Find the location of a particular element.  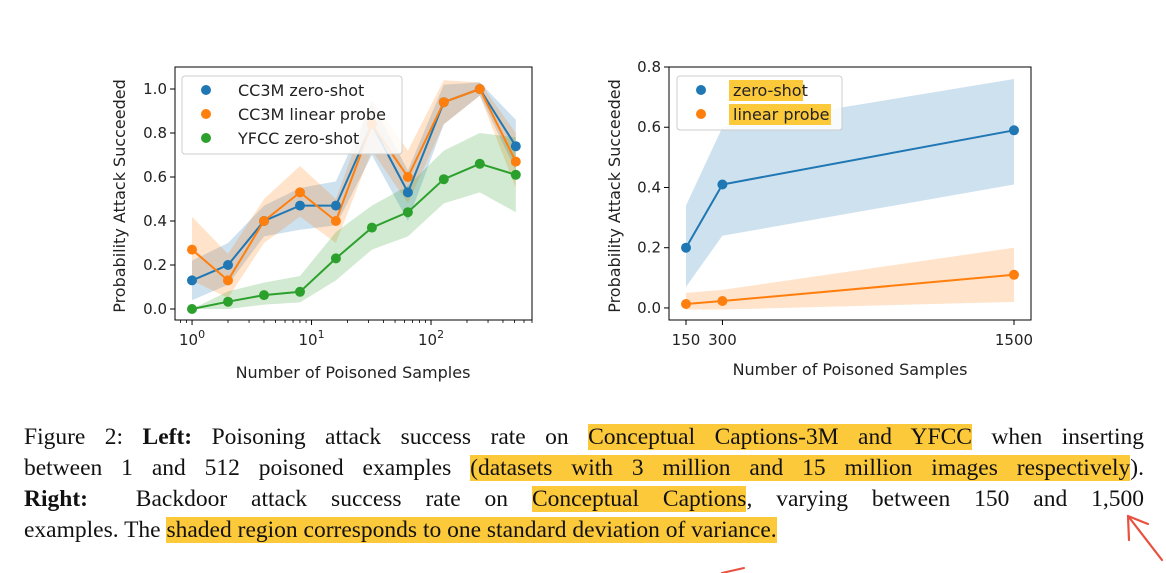

caption-text: examples. The is located at coordinates (95, 530).